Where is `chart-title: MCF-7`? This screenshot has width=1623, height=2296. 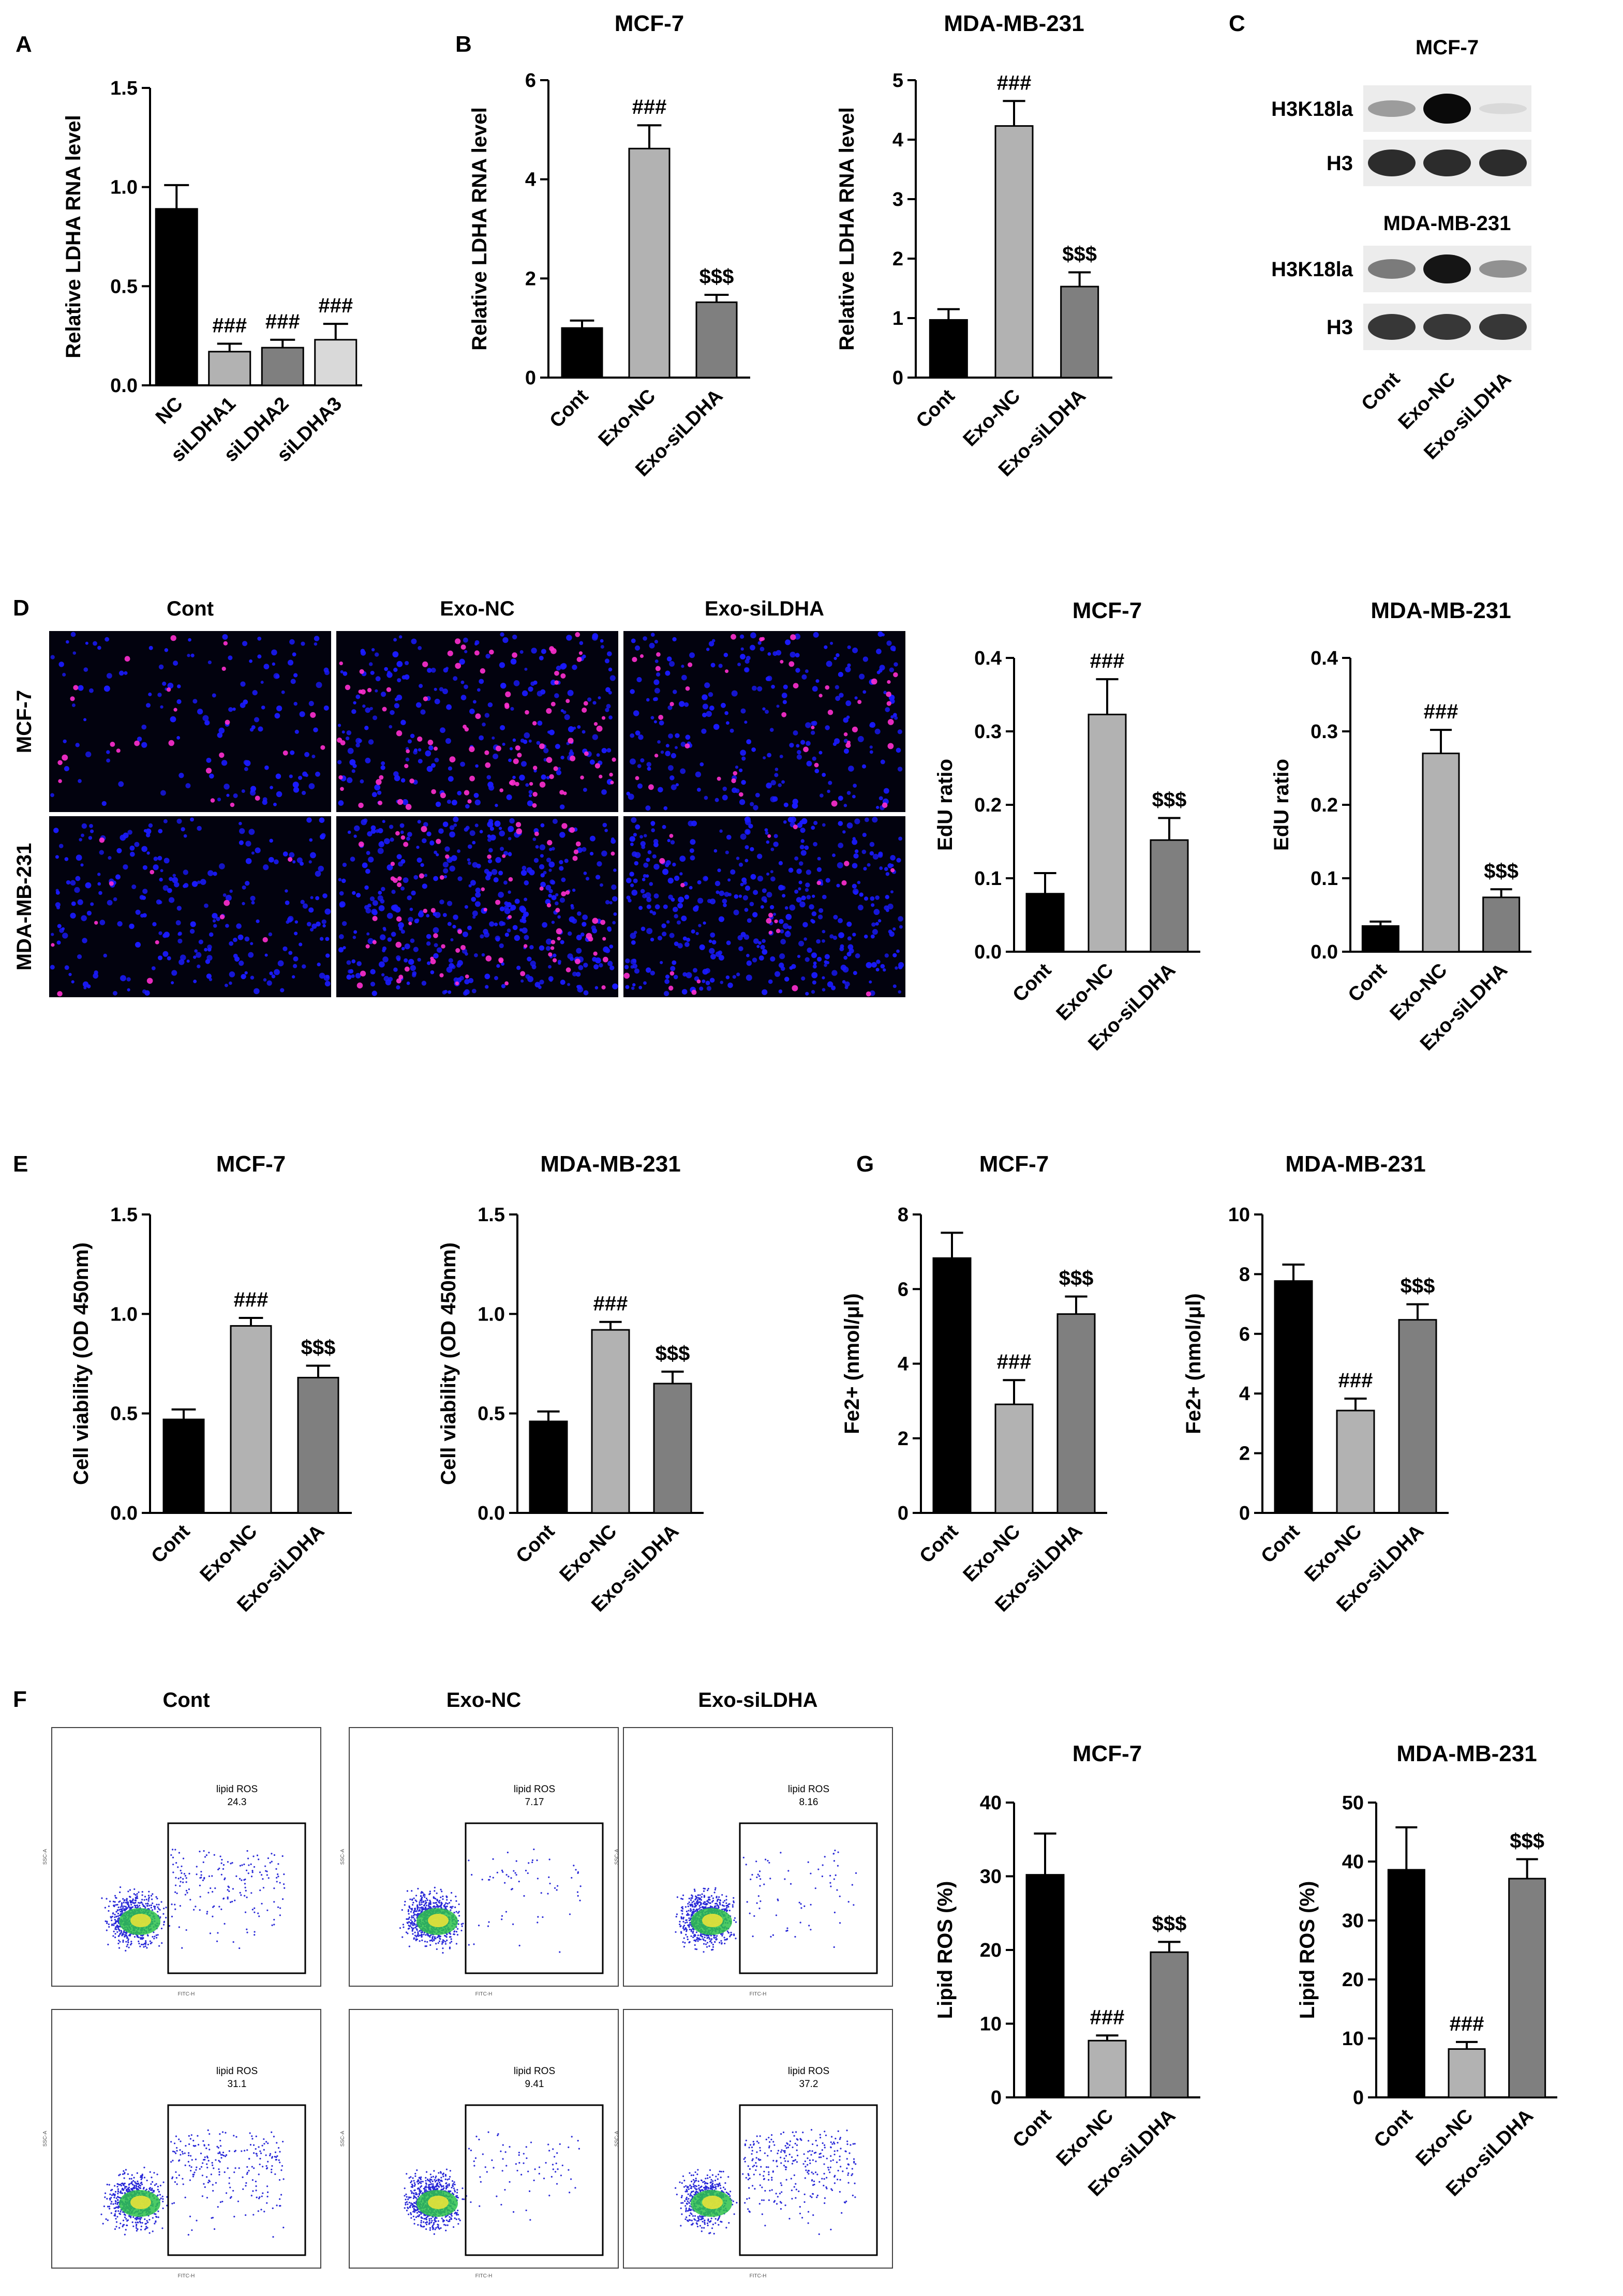 chart-title: MCF-7 is located at coordinates (1107, 610).